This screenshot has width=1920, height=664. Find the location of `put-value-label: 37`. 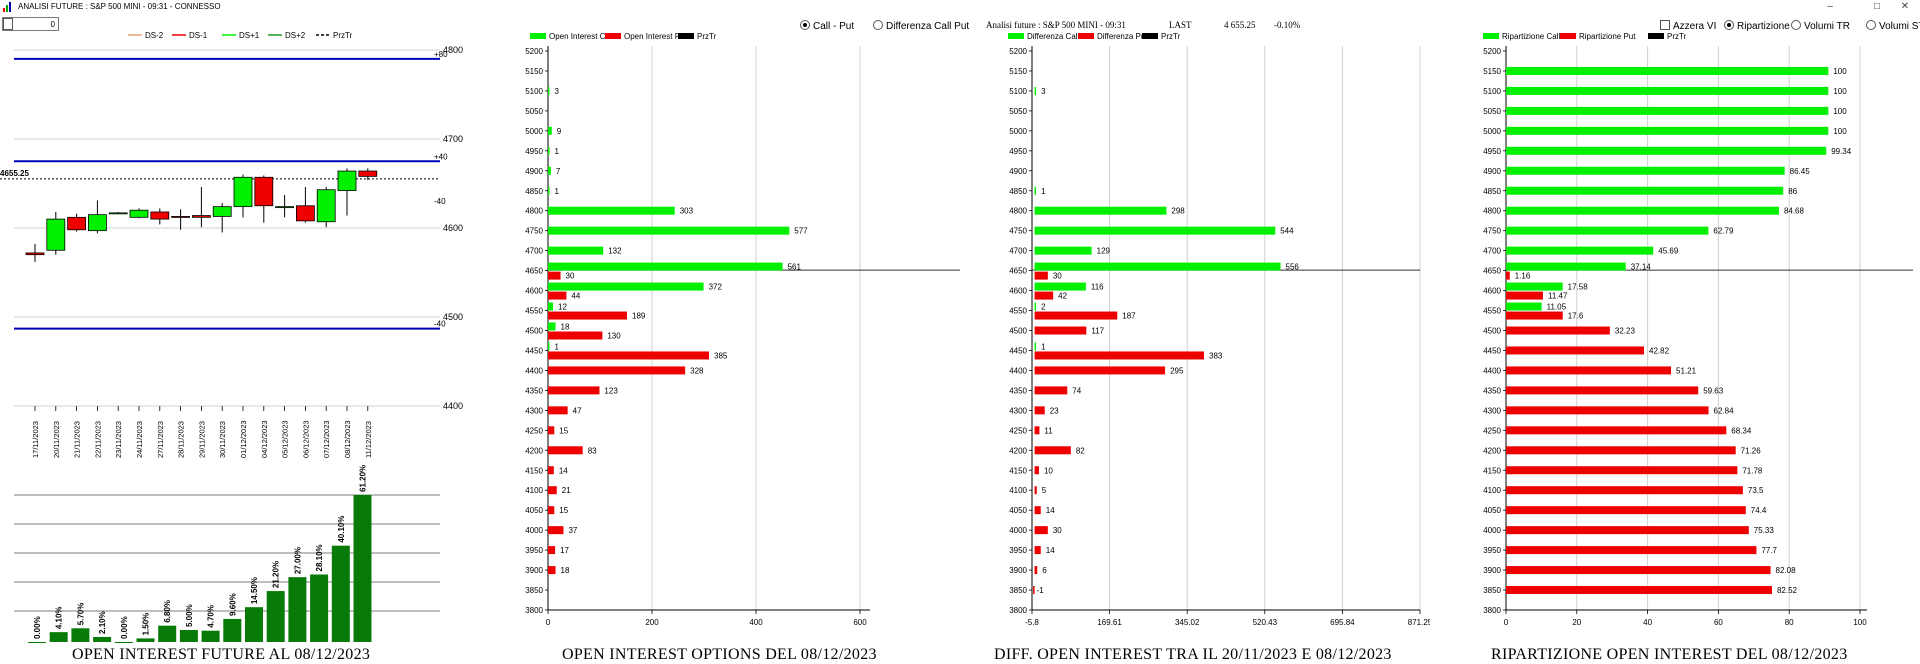

put-value-label: 37 is located at coordinates (572, 530).